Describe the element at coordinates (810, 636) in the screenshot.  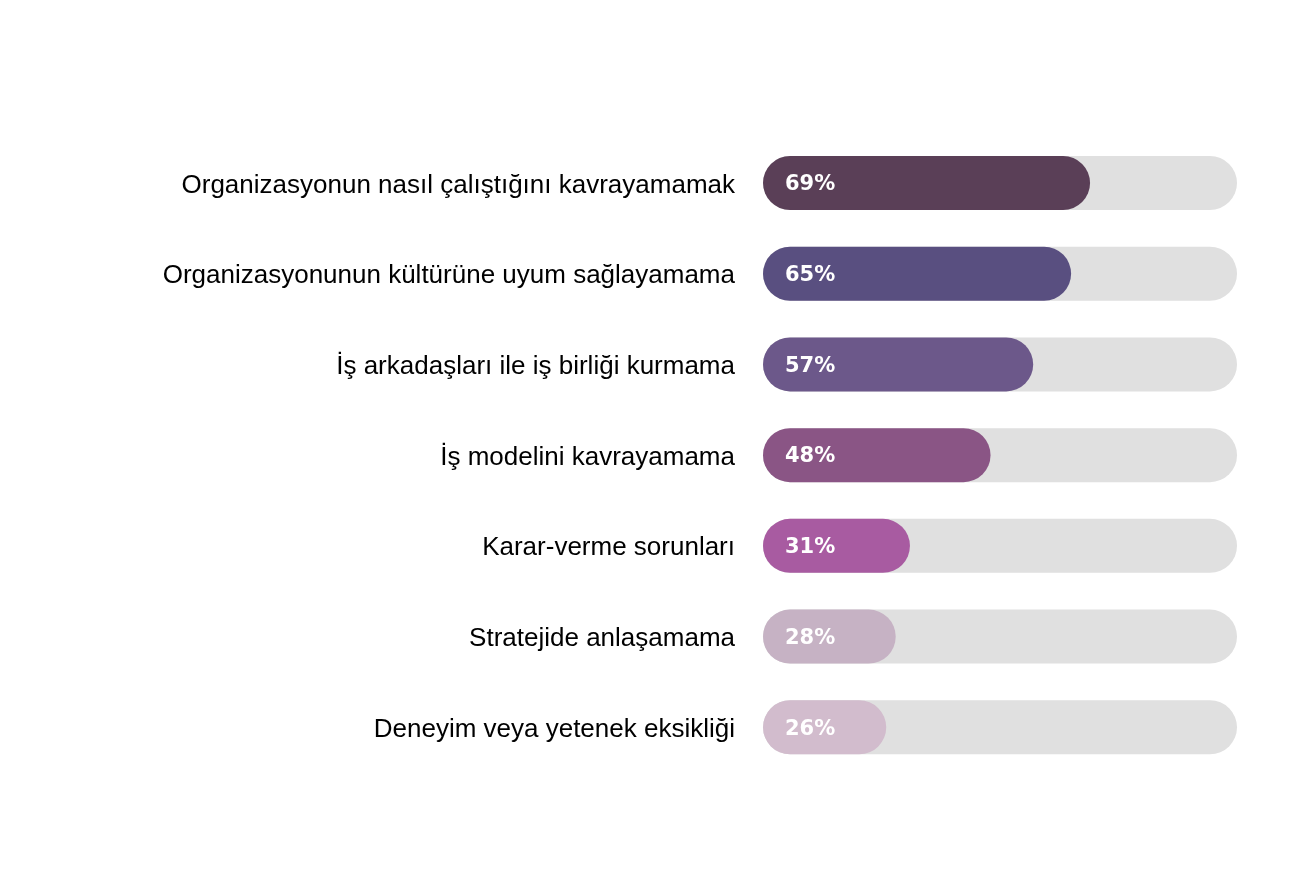
I see `data-label: 28%` at that location.